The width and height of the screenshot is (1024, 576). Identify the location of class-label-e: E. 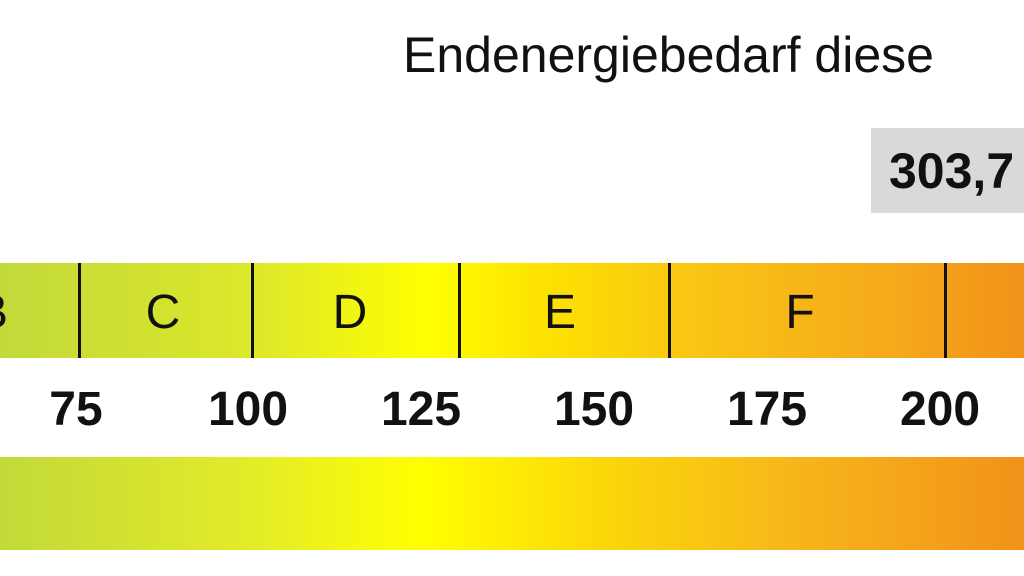
(560, 312).